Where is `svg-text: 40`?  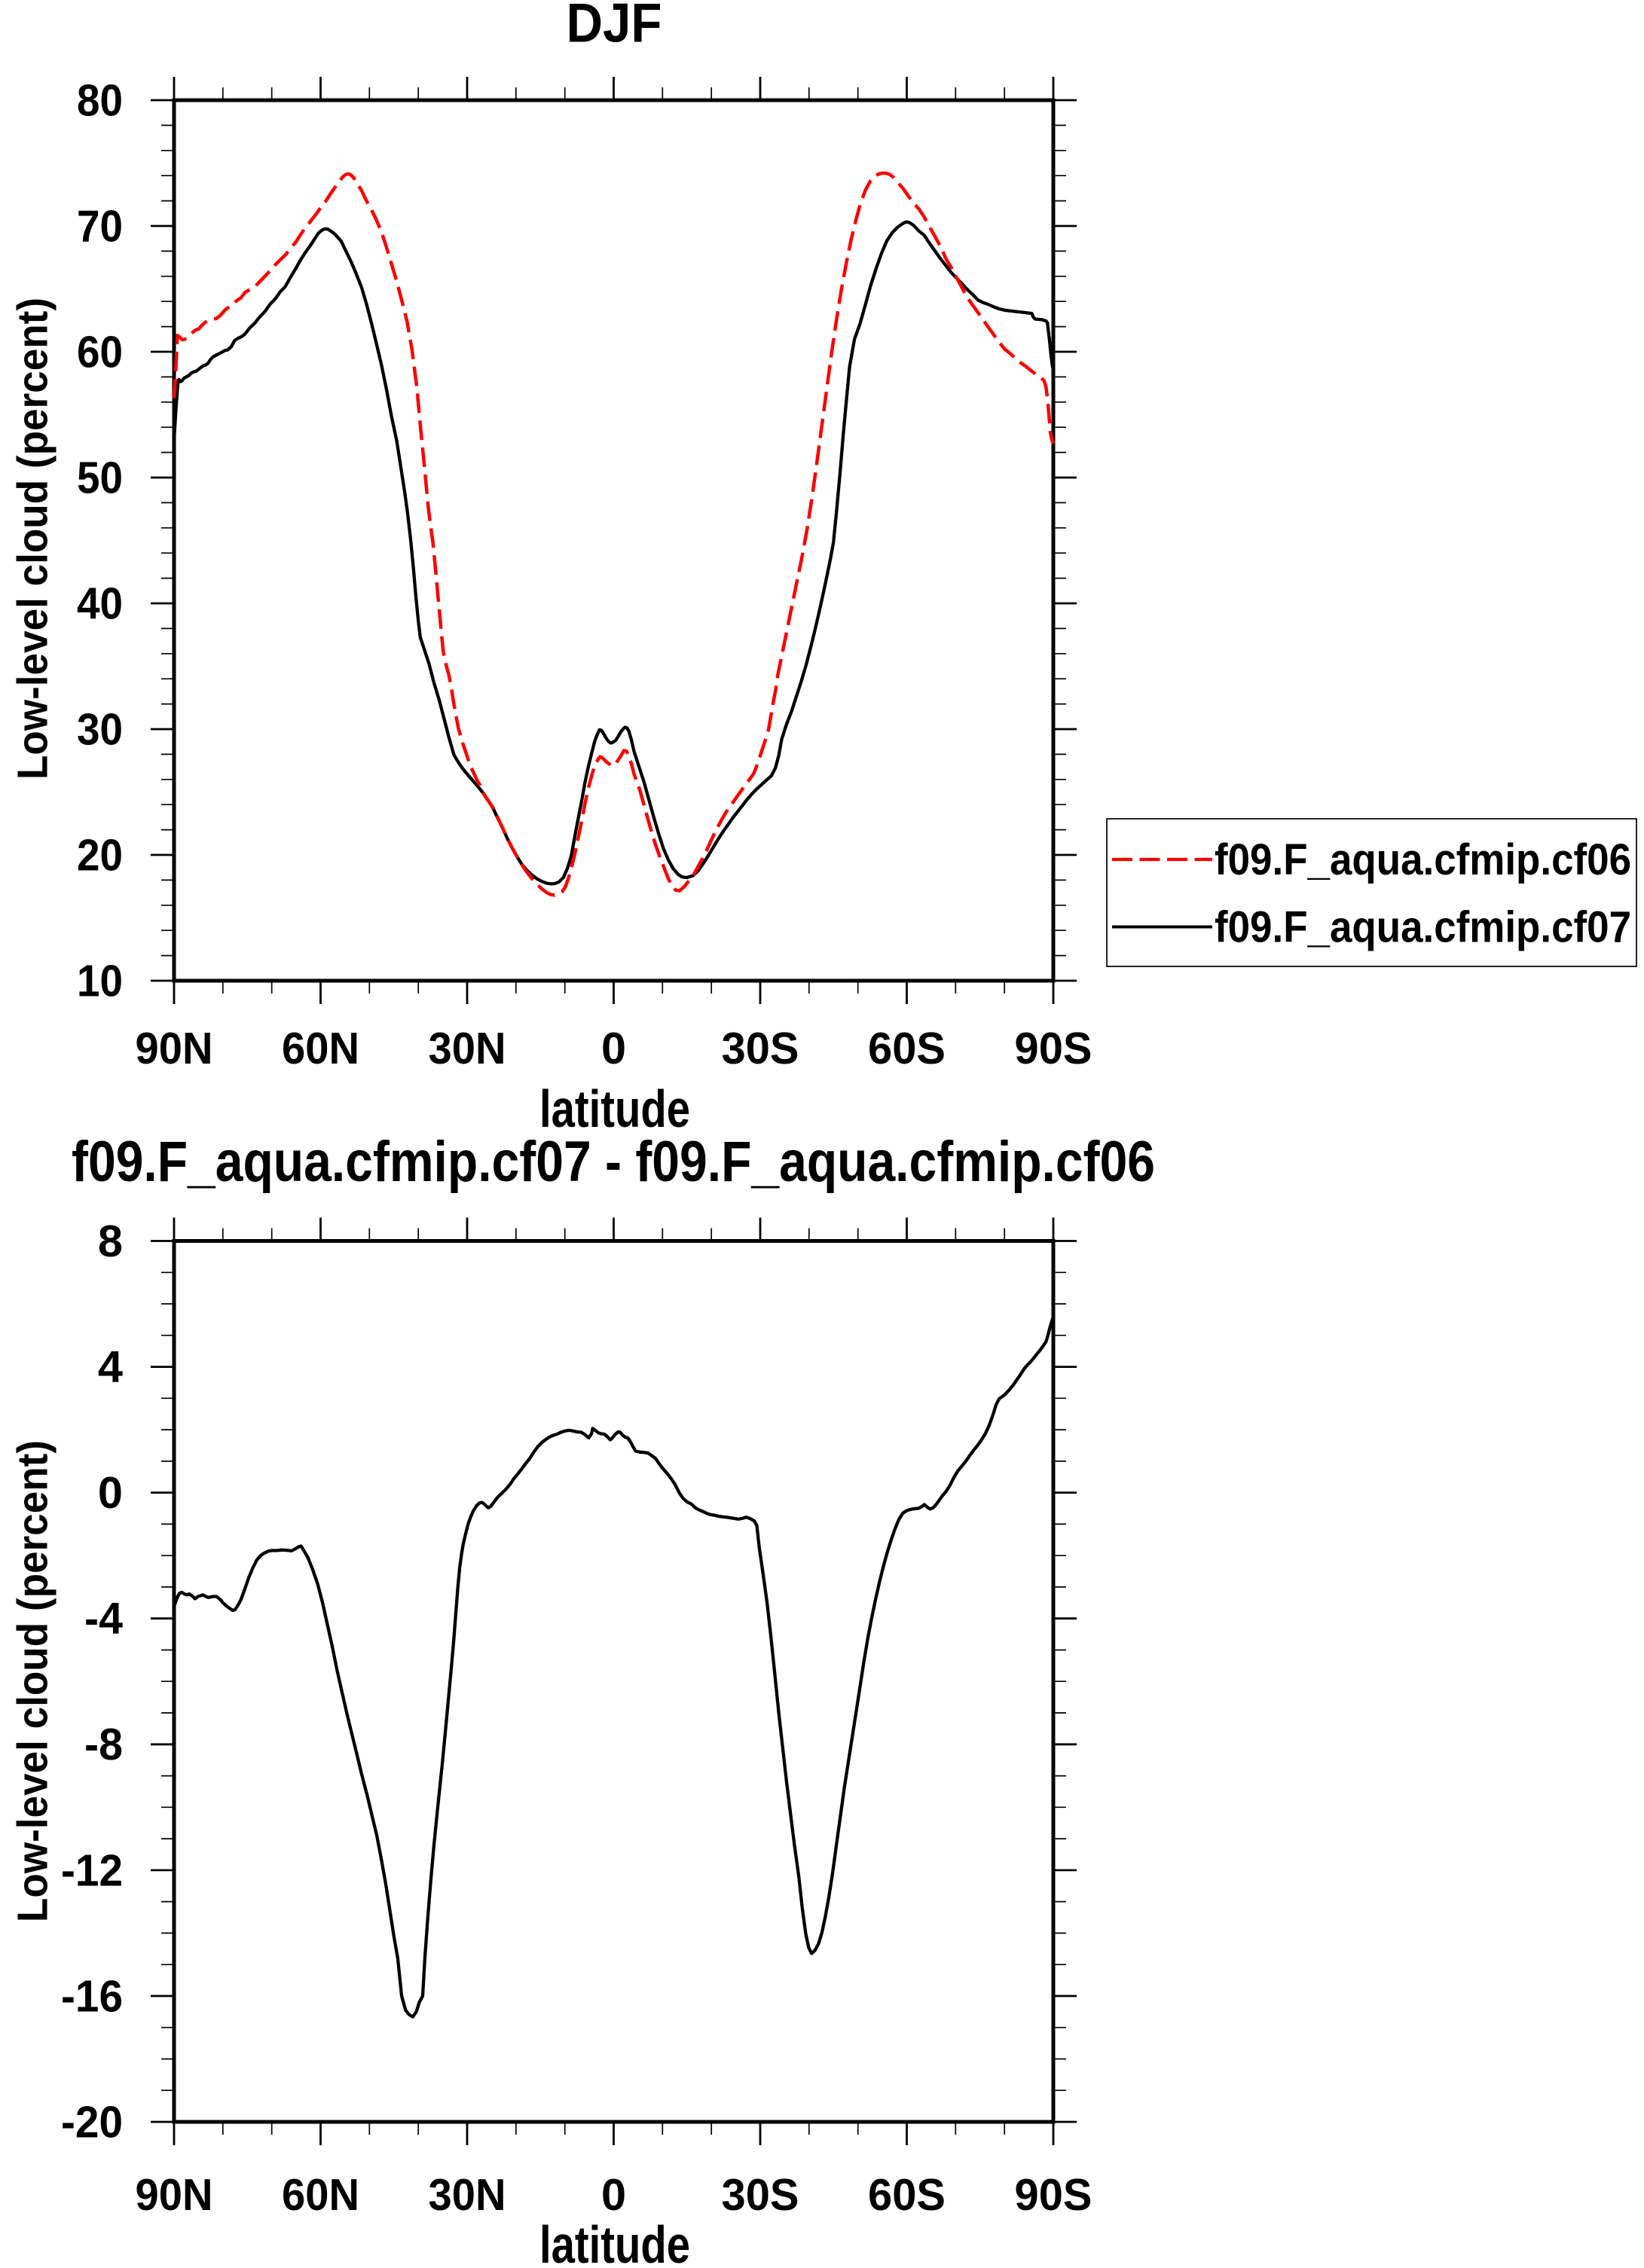 svg-text: 40 is located at coordinates (100, 603).